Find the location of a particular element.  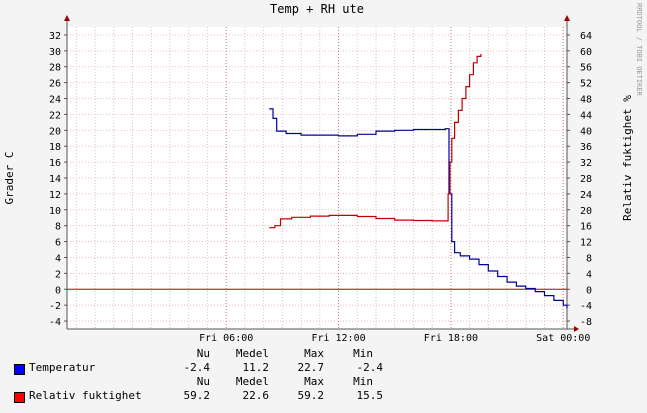

legend-header-medel-2: Medel is located at coordinates (252, 381).